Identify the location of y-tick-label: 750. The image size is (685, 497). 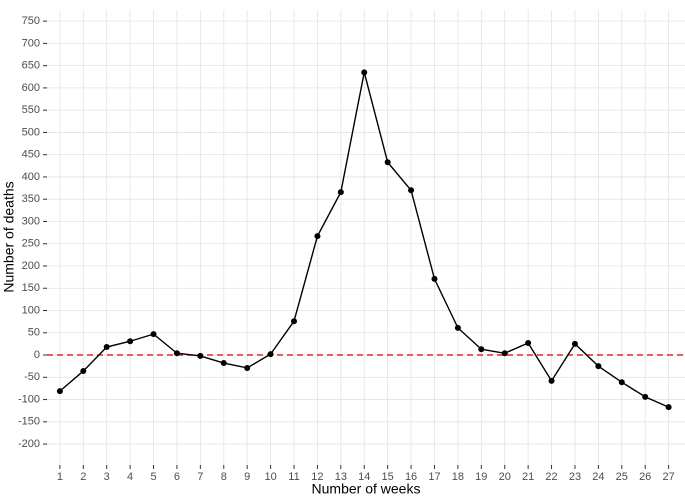
(31, 21).